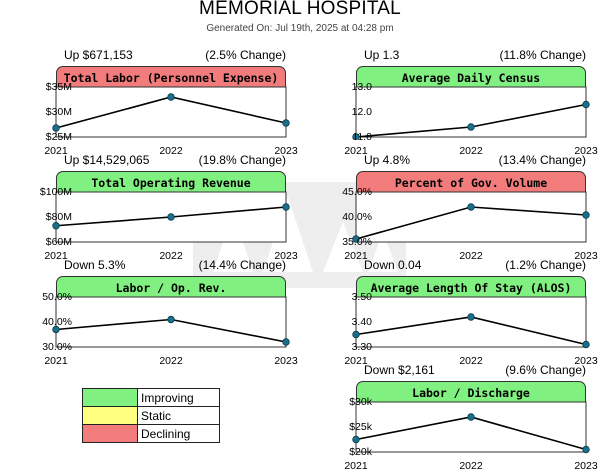 The image size is (600, 473). What do you see at coordinates (300, 28) in the screenshot?
I see `generated-timestamp: Generated On: Jul 19th, 2025 at 04:28 pm` at bounding box center [300, 28].